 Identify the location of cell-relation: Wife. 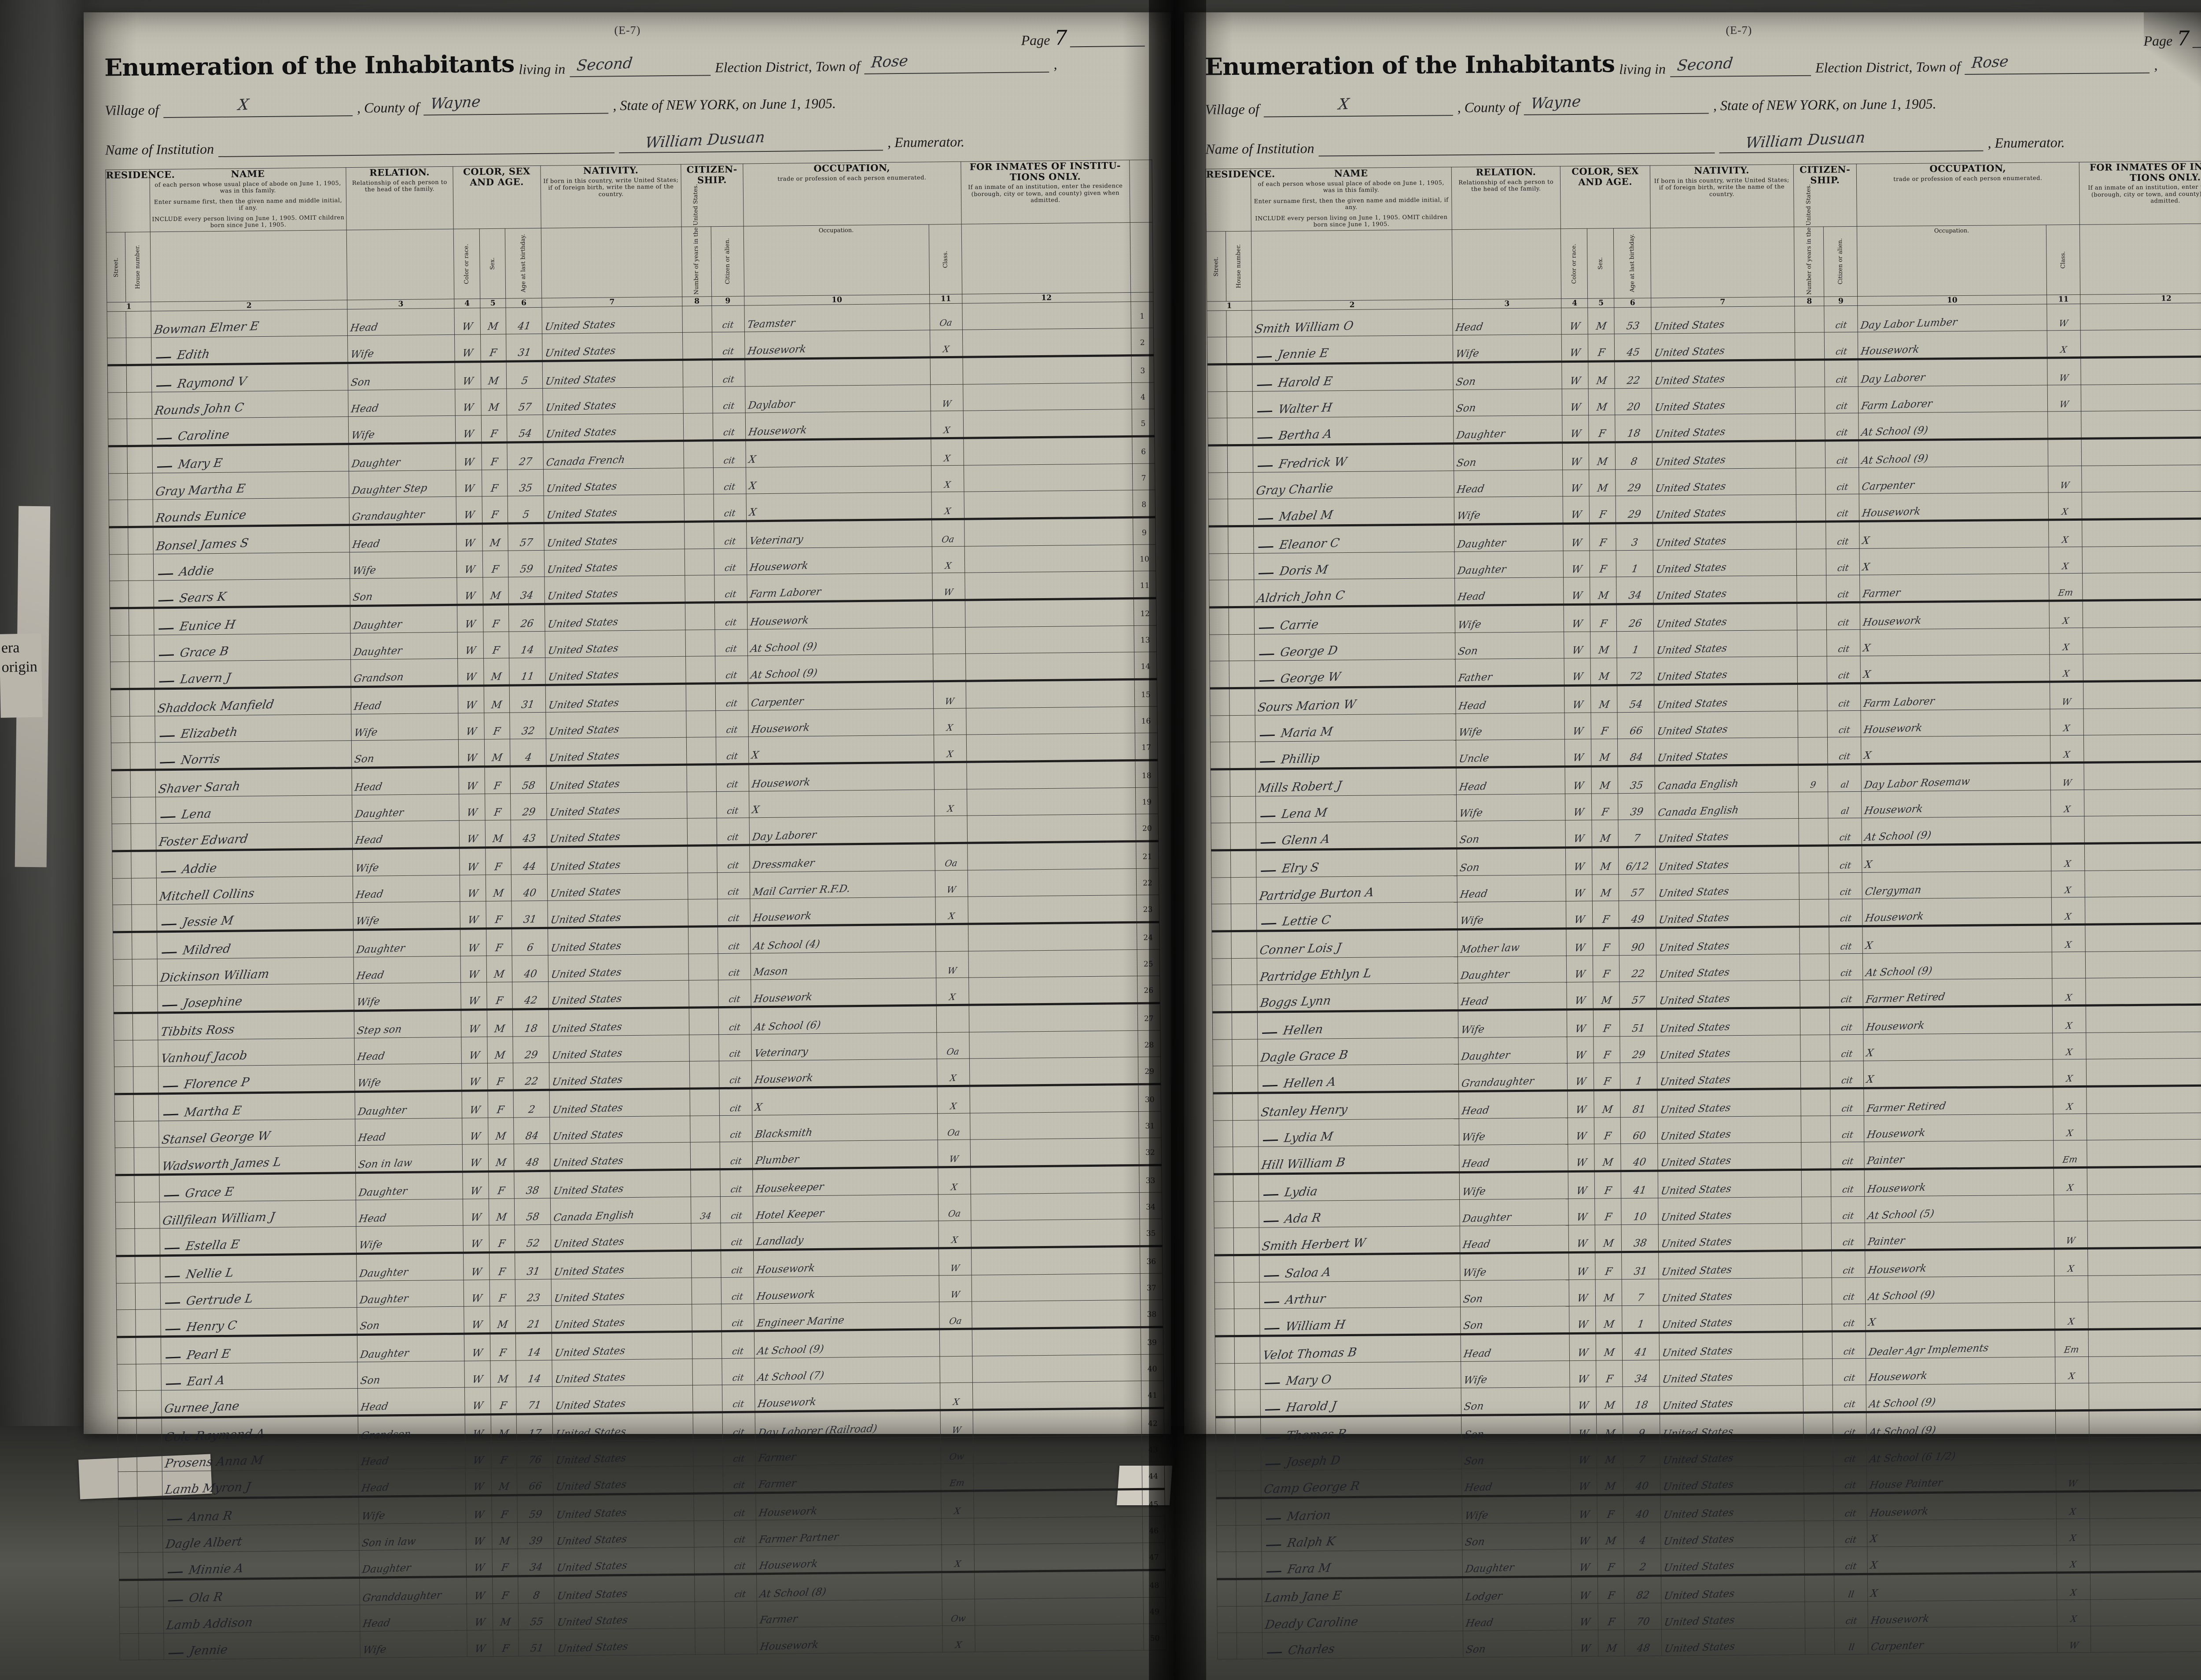
(406, 915).